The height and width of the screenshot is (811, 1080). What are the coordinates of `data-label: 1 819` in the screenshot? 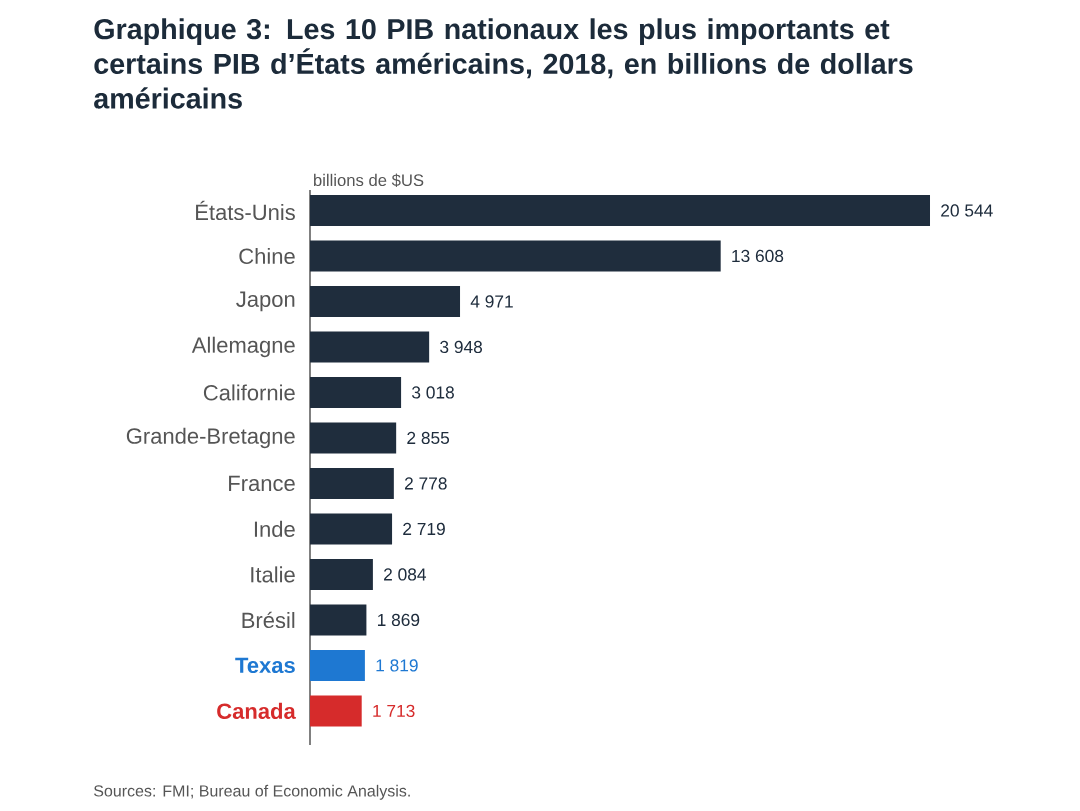 It's located at (397, 665).